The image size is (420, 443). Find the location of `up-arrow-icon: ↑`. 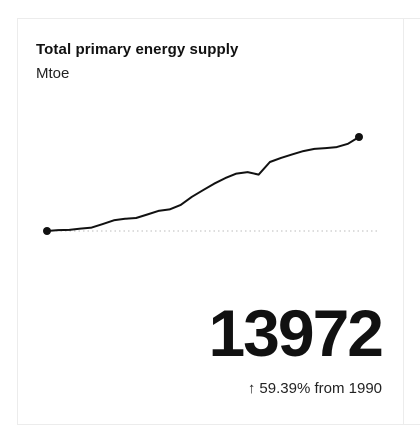

up-arrow-icon: ↑ is located at coordinates (251, 388).